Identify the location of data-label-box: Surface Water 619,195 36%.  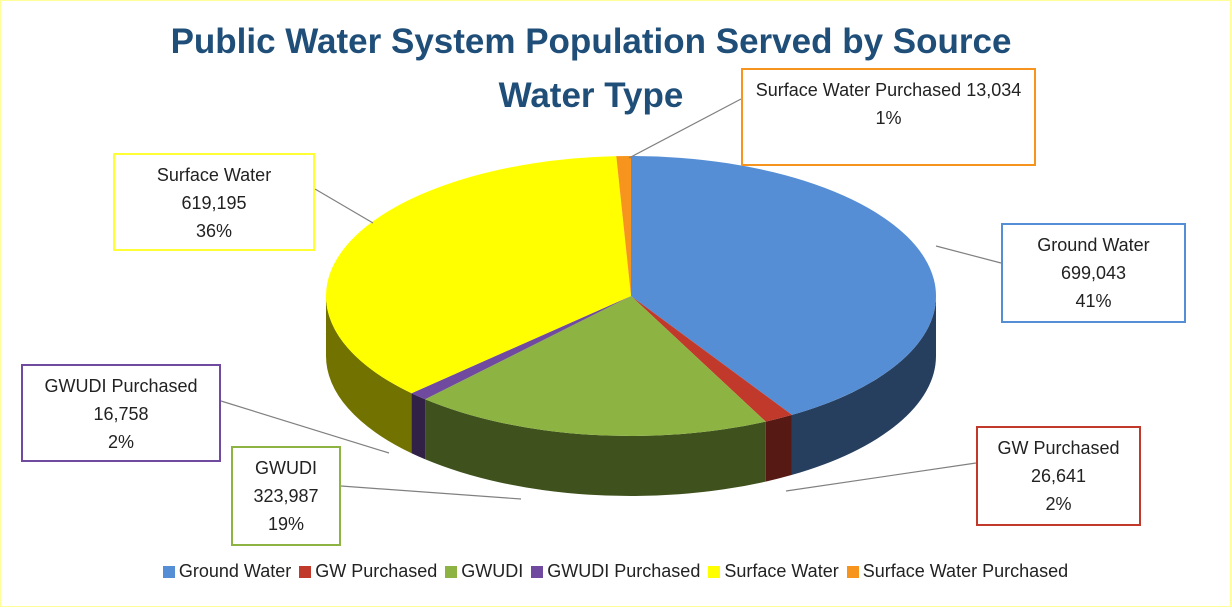
(214, 202).